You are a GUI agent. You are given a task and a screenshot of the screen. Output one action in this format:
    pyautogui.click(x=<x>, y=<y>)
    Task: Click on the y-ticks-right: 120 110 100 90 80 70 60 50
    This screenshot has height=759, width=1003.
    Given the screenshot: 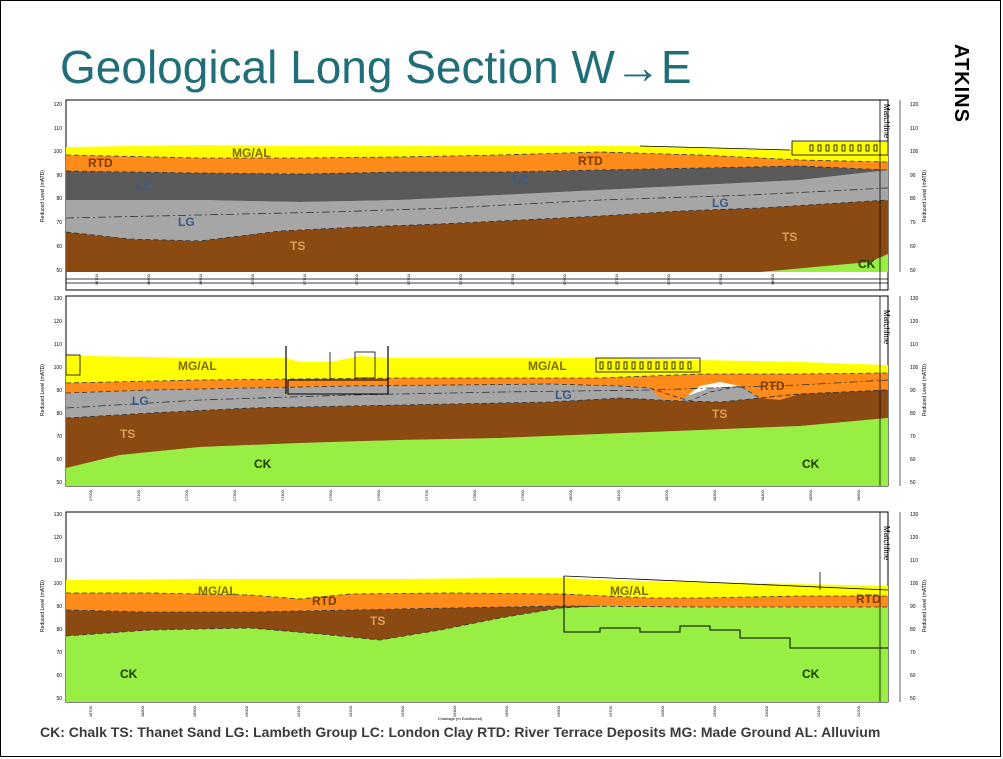 What is the action you would take?
    pyautogui.click(x=914, y=188)
    